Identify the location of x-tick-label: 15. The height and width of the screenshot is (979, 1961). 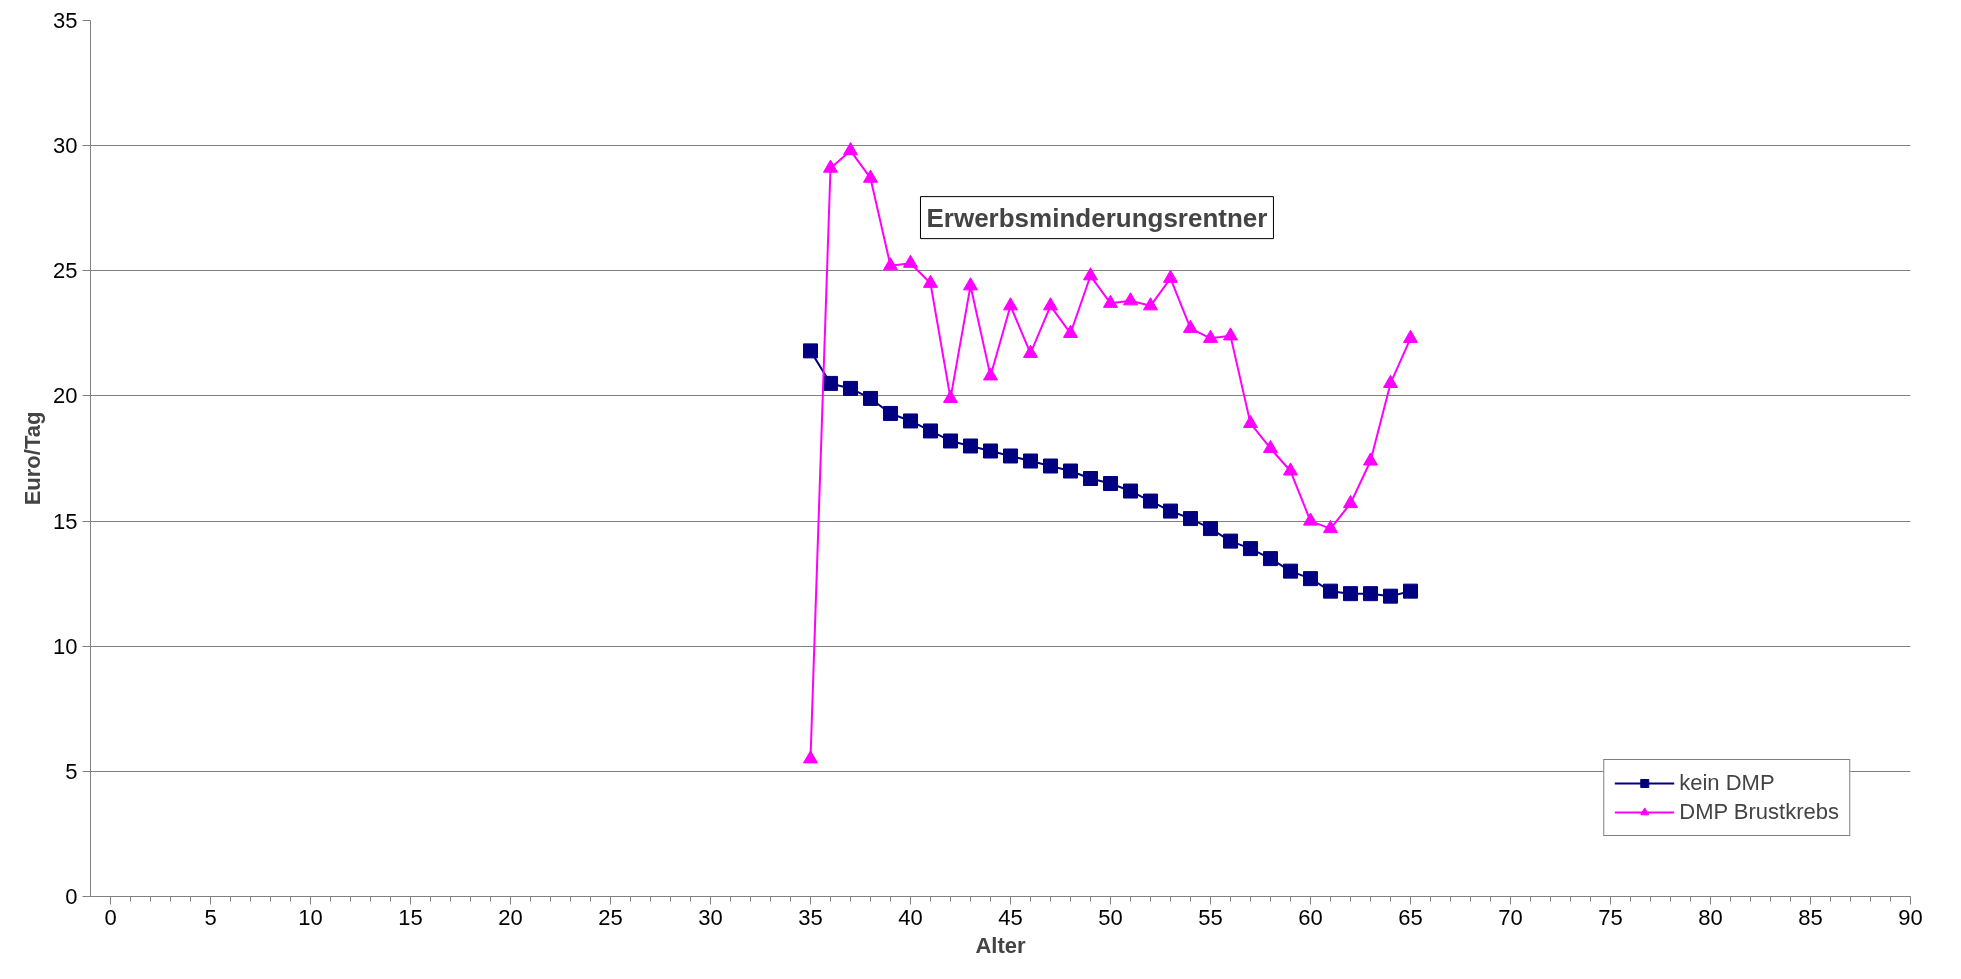
(410, 917).